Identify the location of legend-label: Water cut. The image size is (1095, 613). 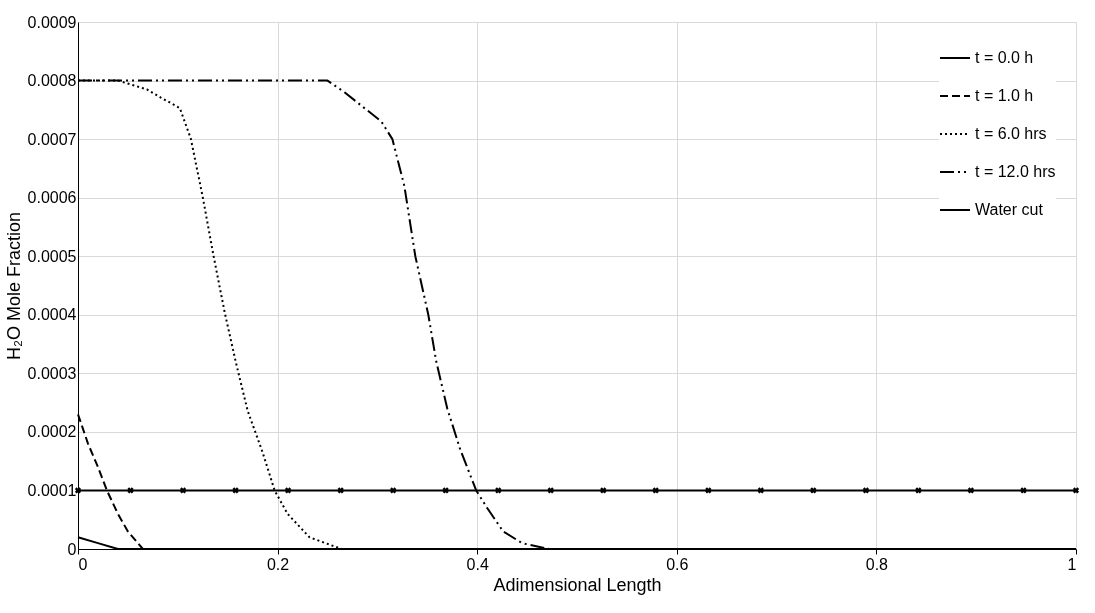
(1009, 209).